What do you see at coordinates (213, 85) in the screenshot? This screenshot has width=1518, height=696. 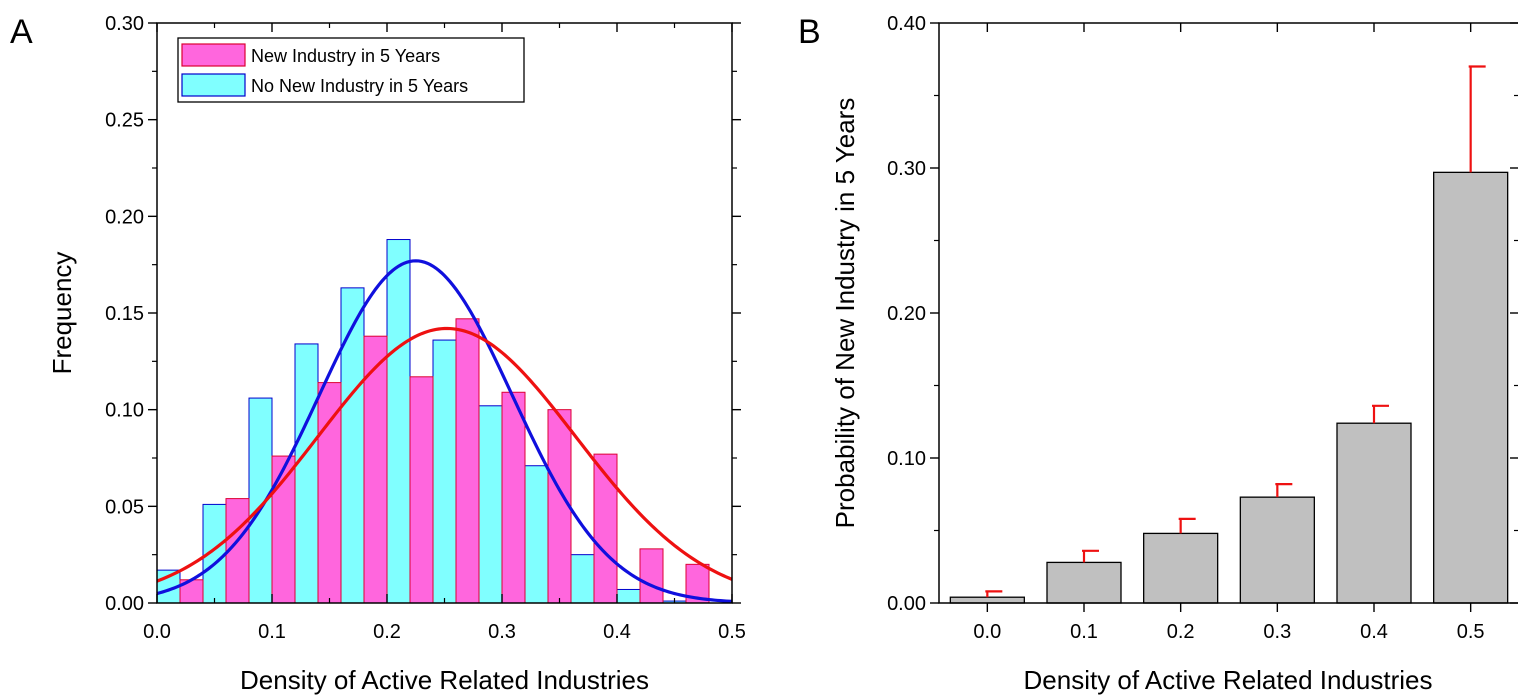 I see `legend-swatch-no-new-industry` at bounding box center [213, 85].